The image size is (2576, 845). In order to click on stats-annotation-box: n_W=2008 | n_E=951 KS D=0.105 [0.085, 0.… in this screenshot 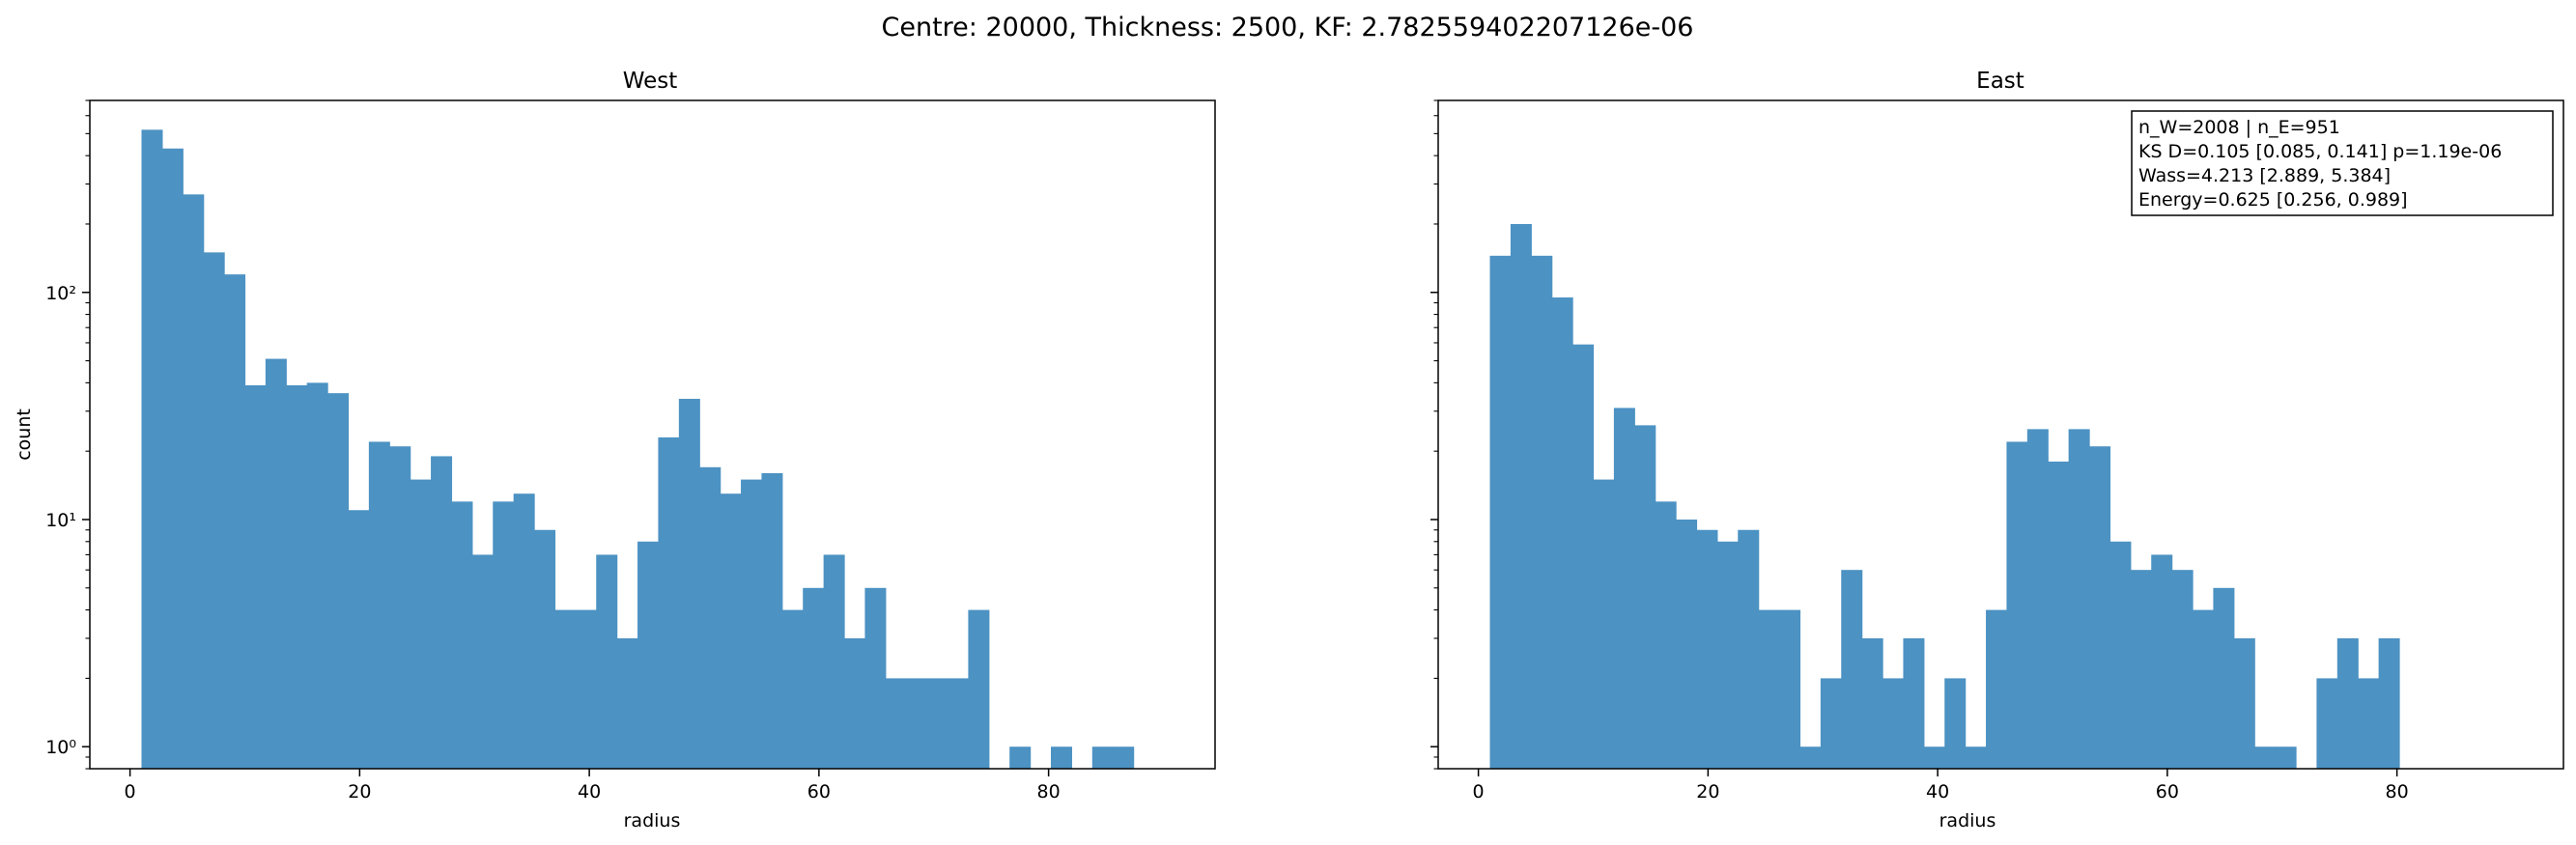, I will do `click(2342, 163)`.